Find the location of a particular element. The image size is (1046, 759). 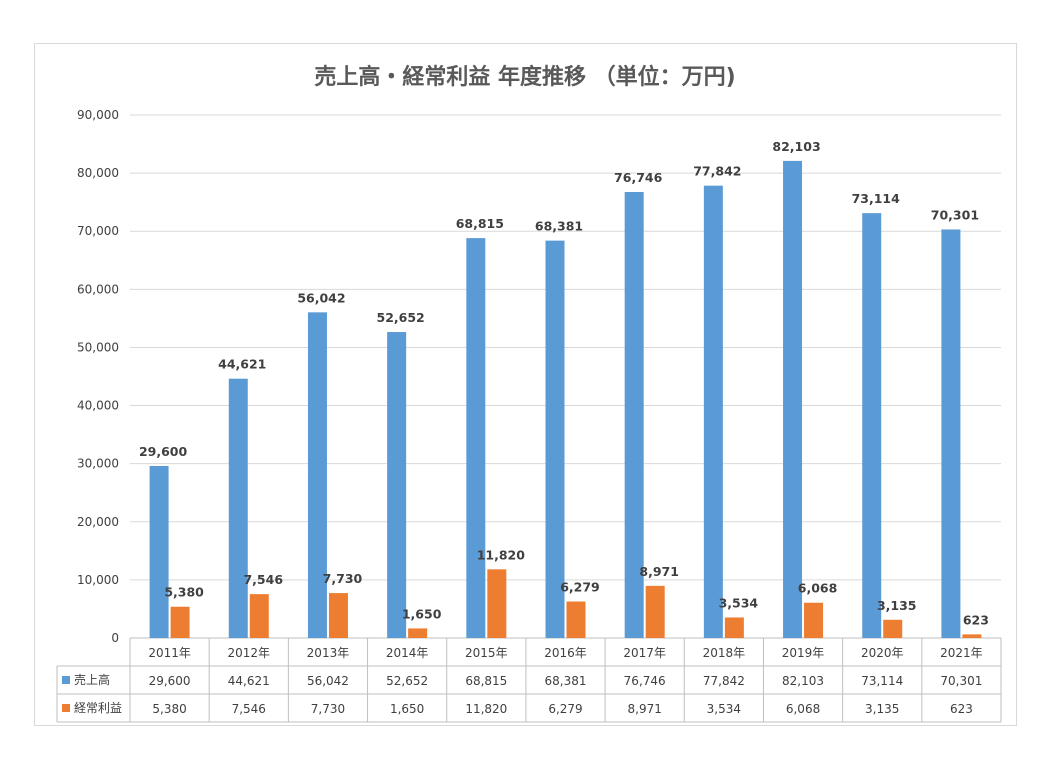

y-tick-label: 10,000 is located at coordinates (98, 580).